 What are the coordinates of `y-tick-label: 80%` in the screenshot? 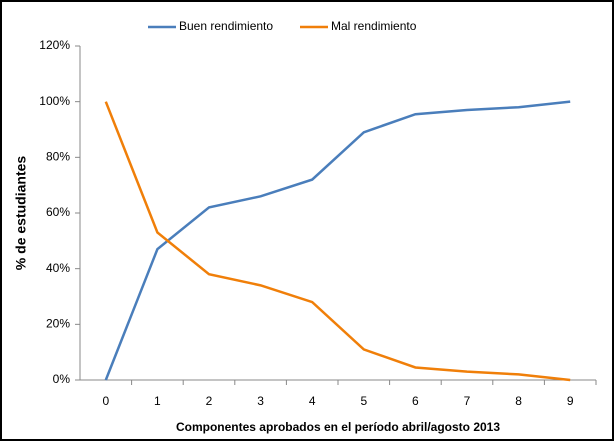 It's located at (58, 157).